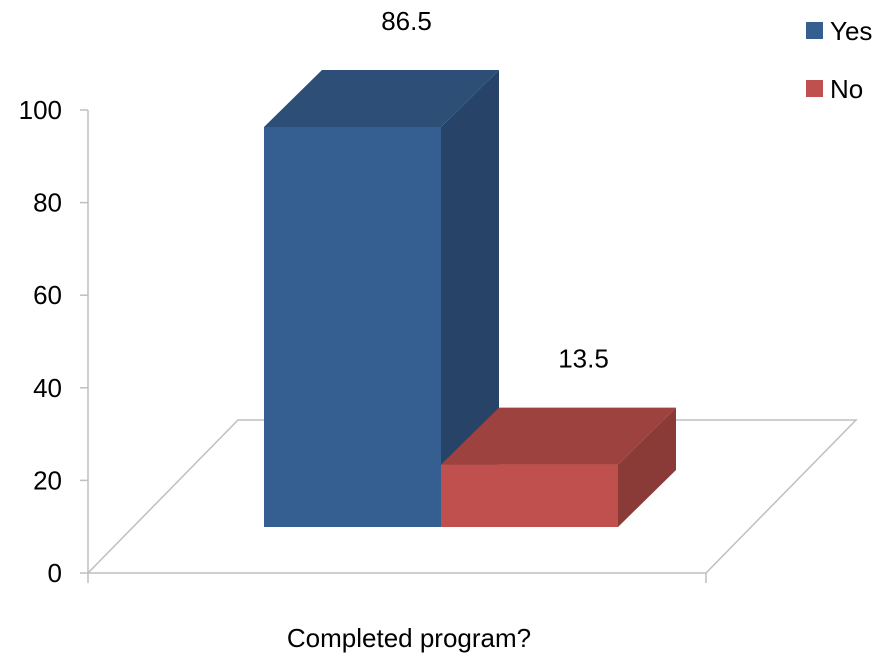 The image size is (883, 658). What do you see at coordinates (40, 110) in the screenshot?
I see `y-tick-label: 100` at bounding box center [40, 110].